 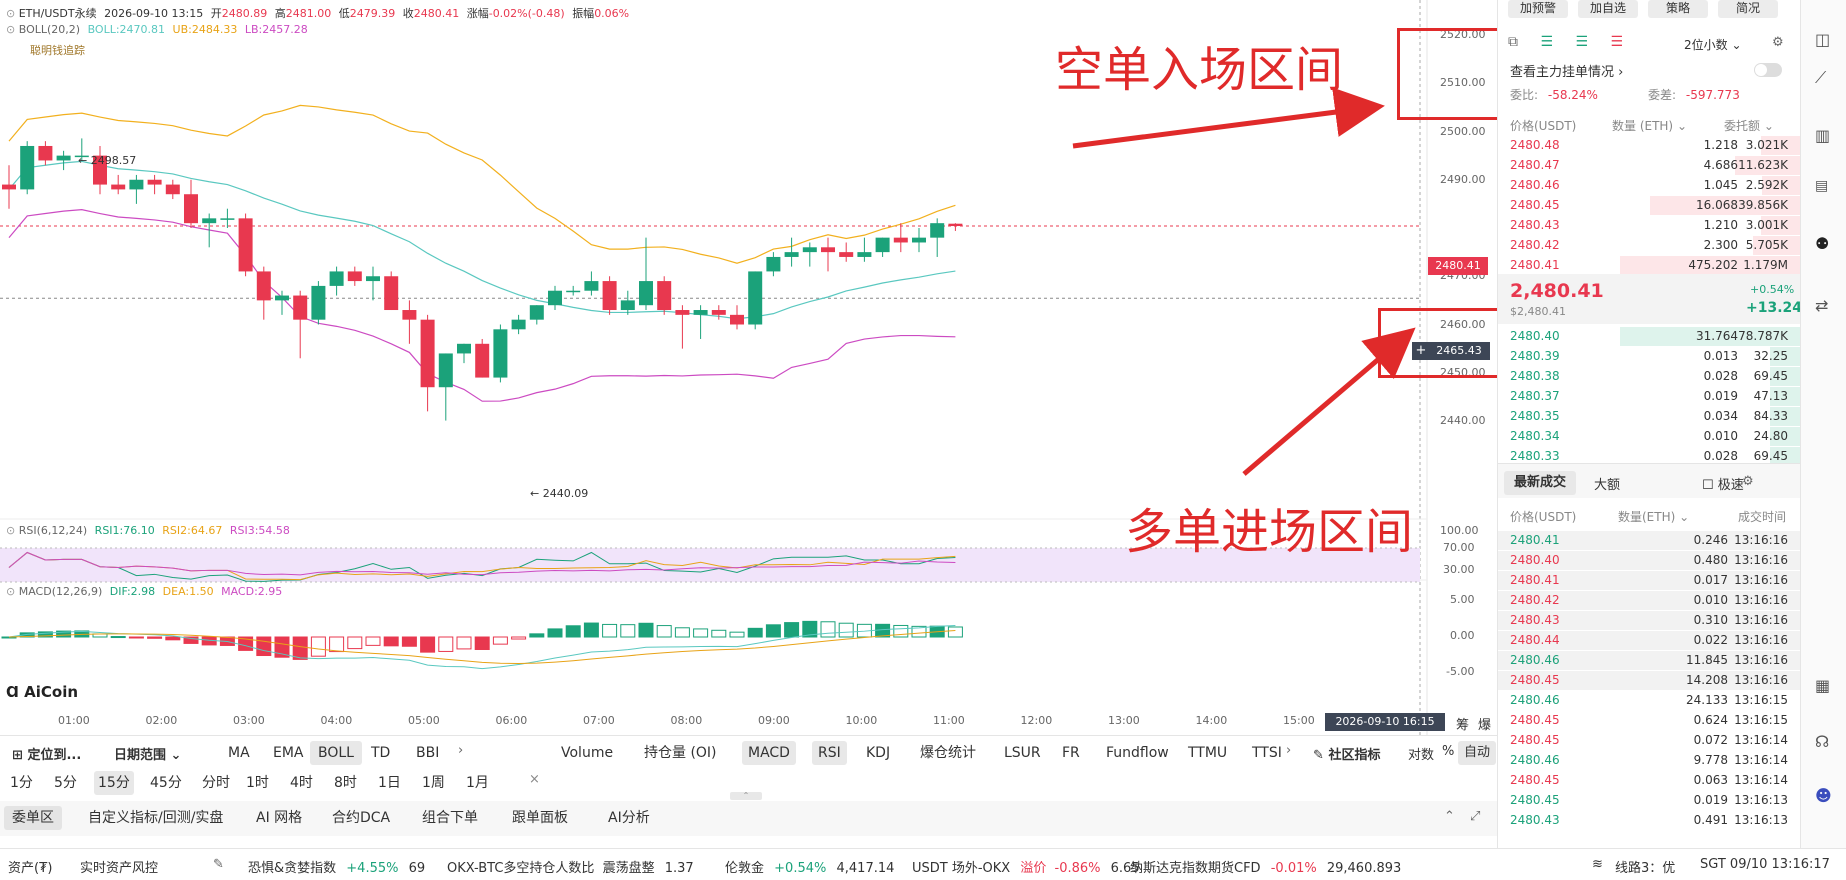 What do you see at coordinates (389, 783) in the screenshot?
I see `timeframe-item: 1日` at bounding box center [389, 783].